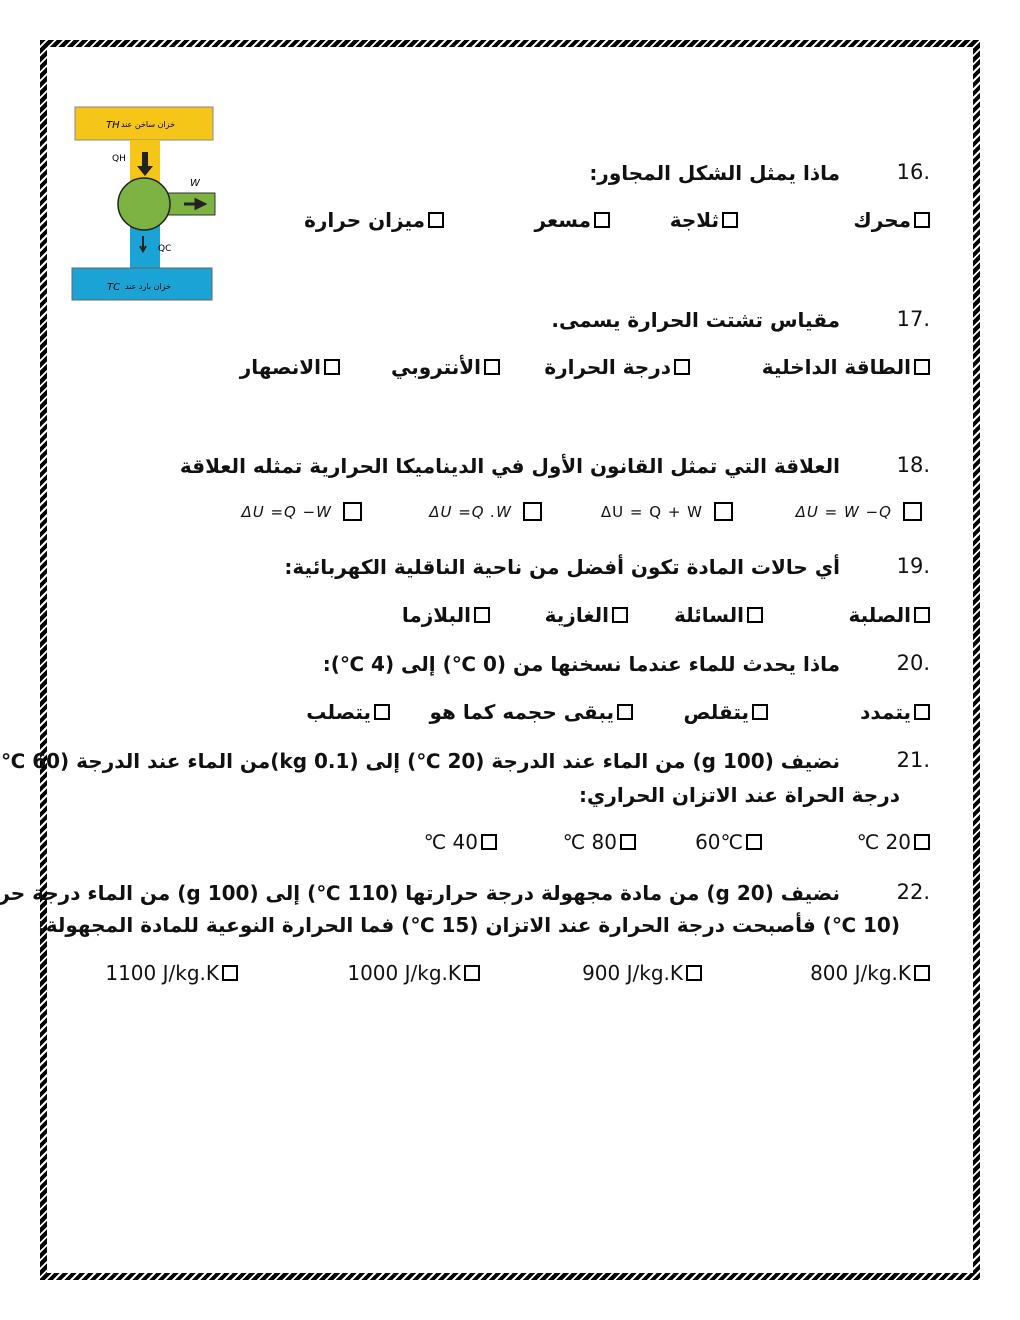 This screenshot has height=1320, width=1020. What do you see at coordinates (913, 319) in the screenshot?
I see `question-number: 17.` at bounding box center [913, 319].